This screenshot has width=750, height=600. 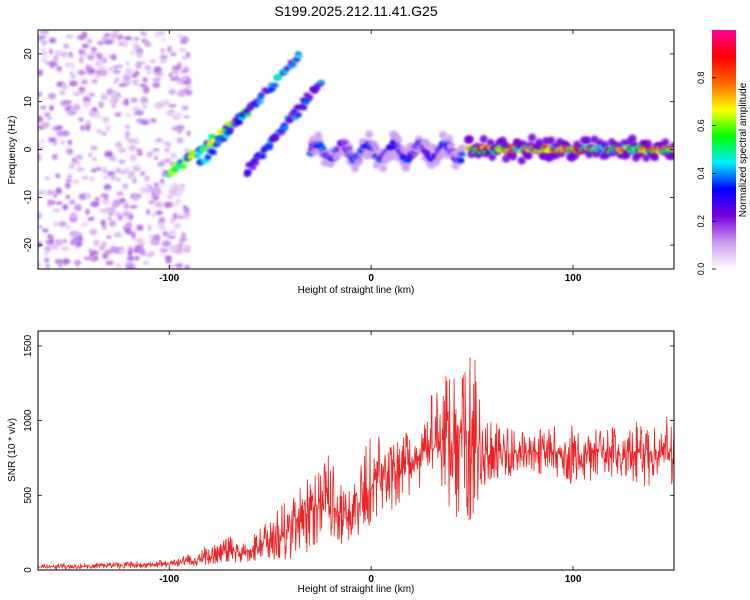 What do you see at coordinates (28, 495) in the screenshot?
I see `snr-y-tick-label: 500` at bounding box center [28, 495].